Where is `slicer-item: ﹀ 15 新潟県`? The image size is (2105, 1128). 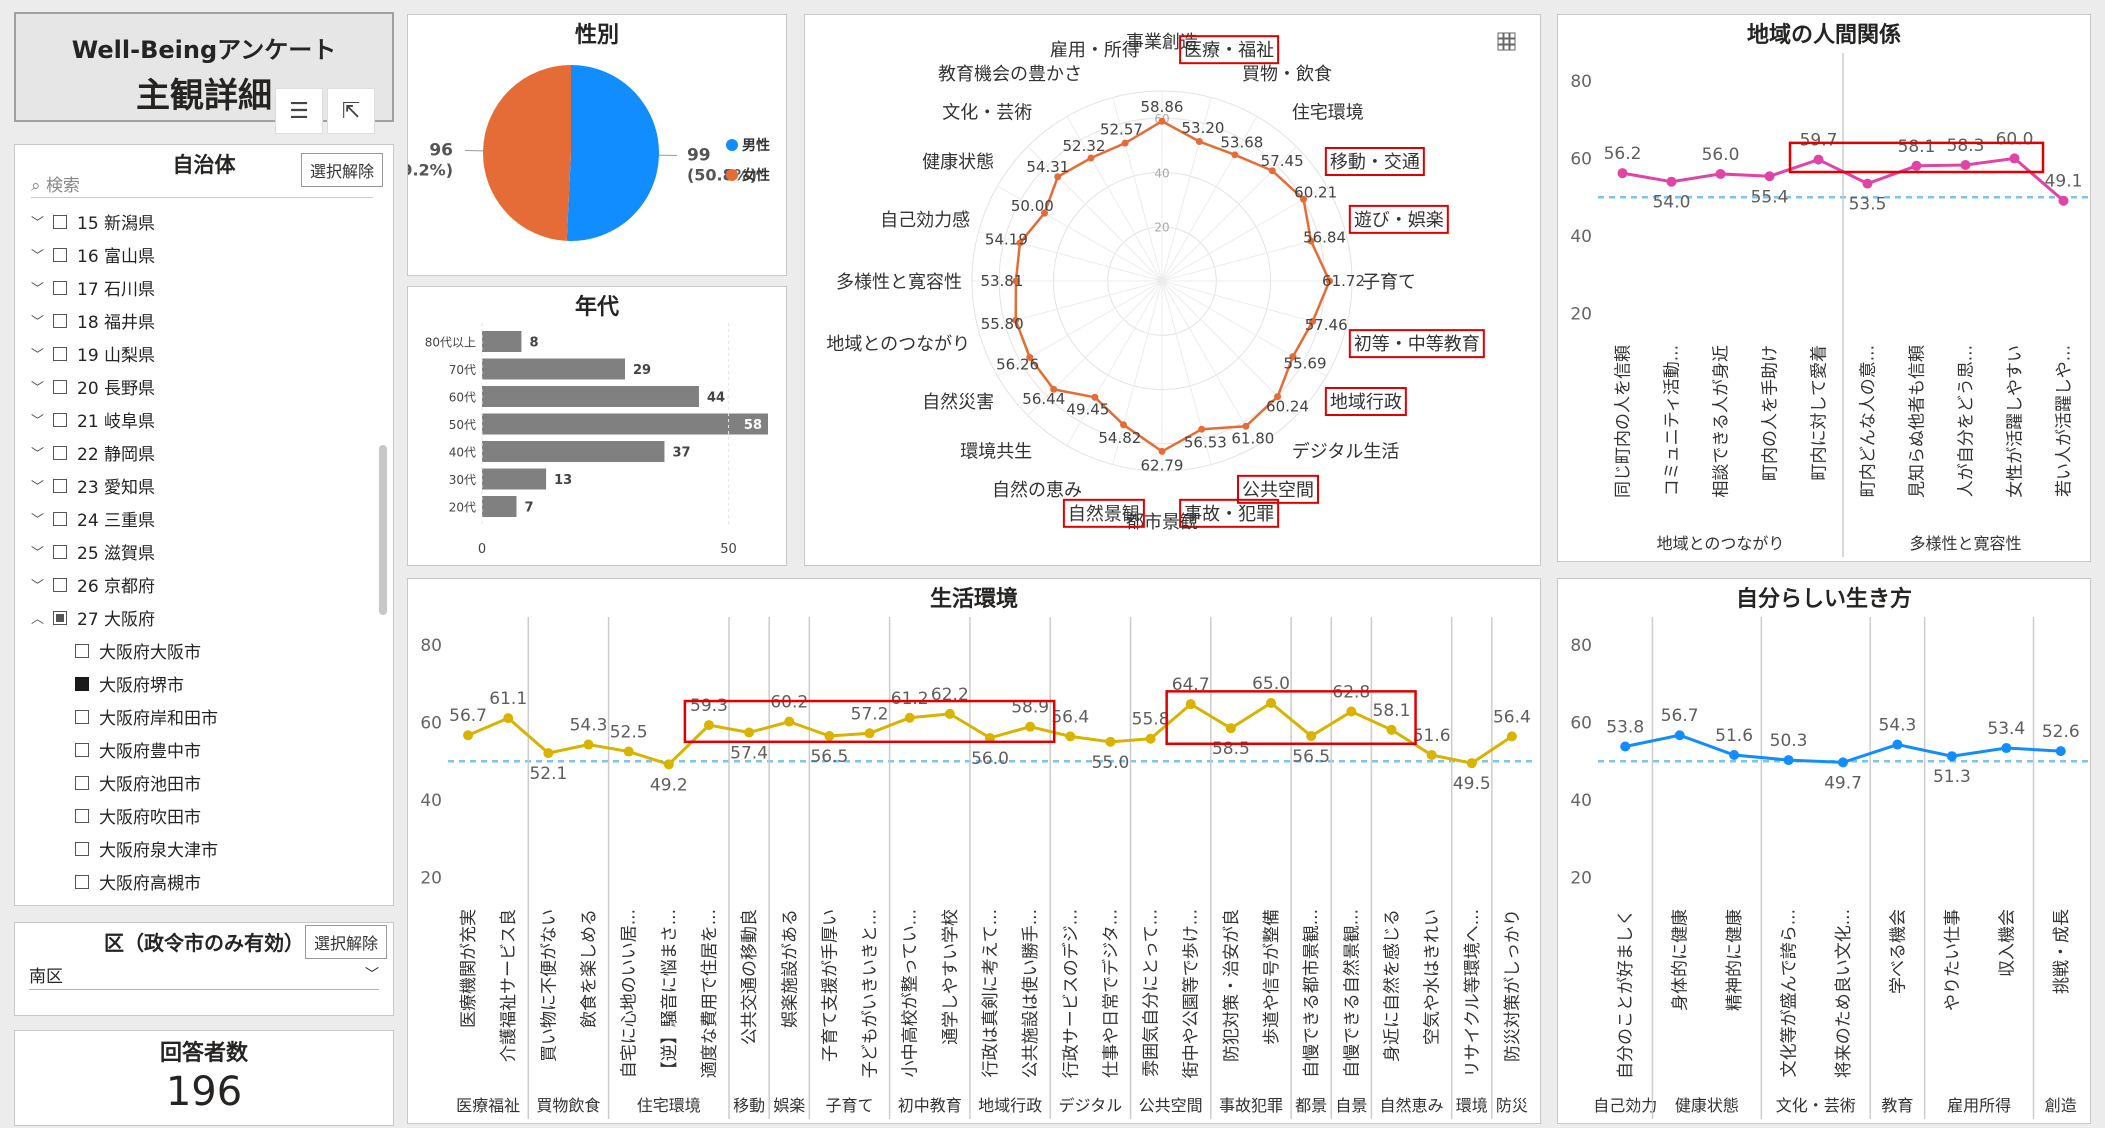 slicer-item: ﹀ 15 新潟県 is located at coordinates (201, 221).